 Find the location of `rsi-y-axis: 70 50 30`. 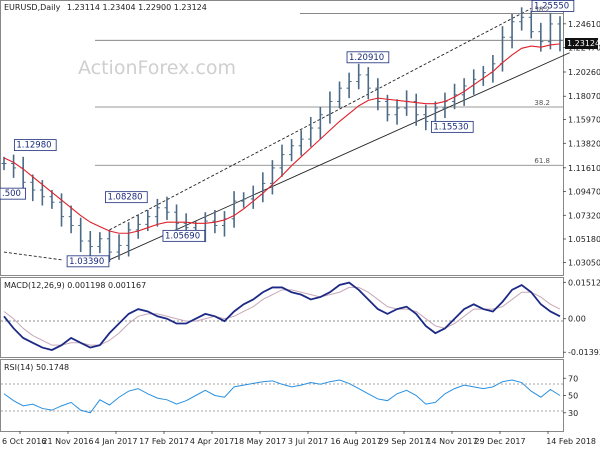

rsi-y-axis: 70 50 30 is located at coordinates (570, 396).